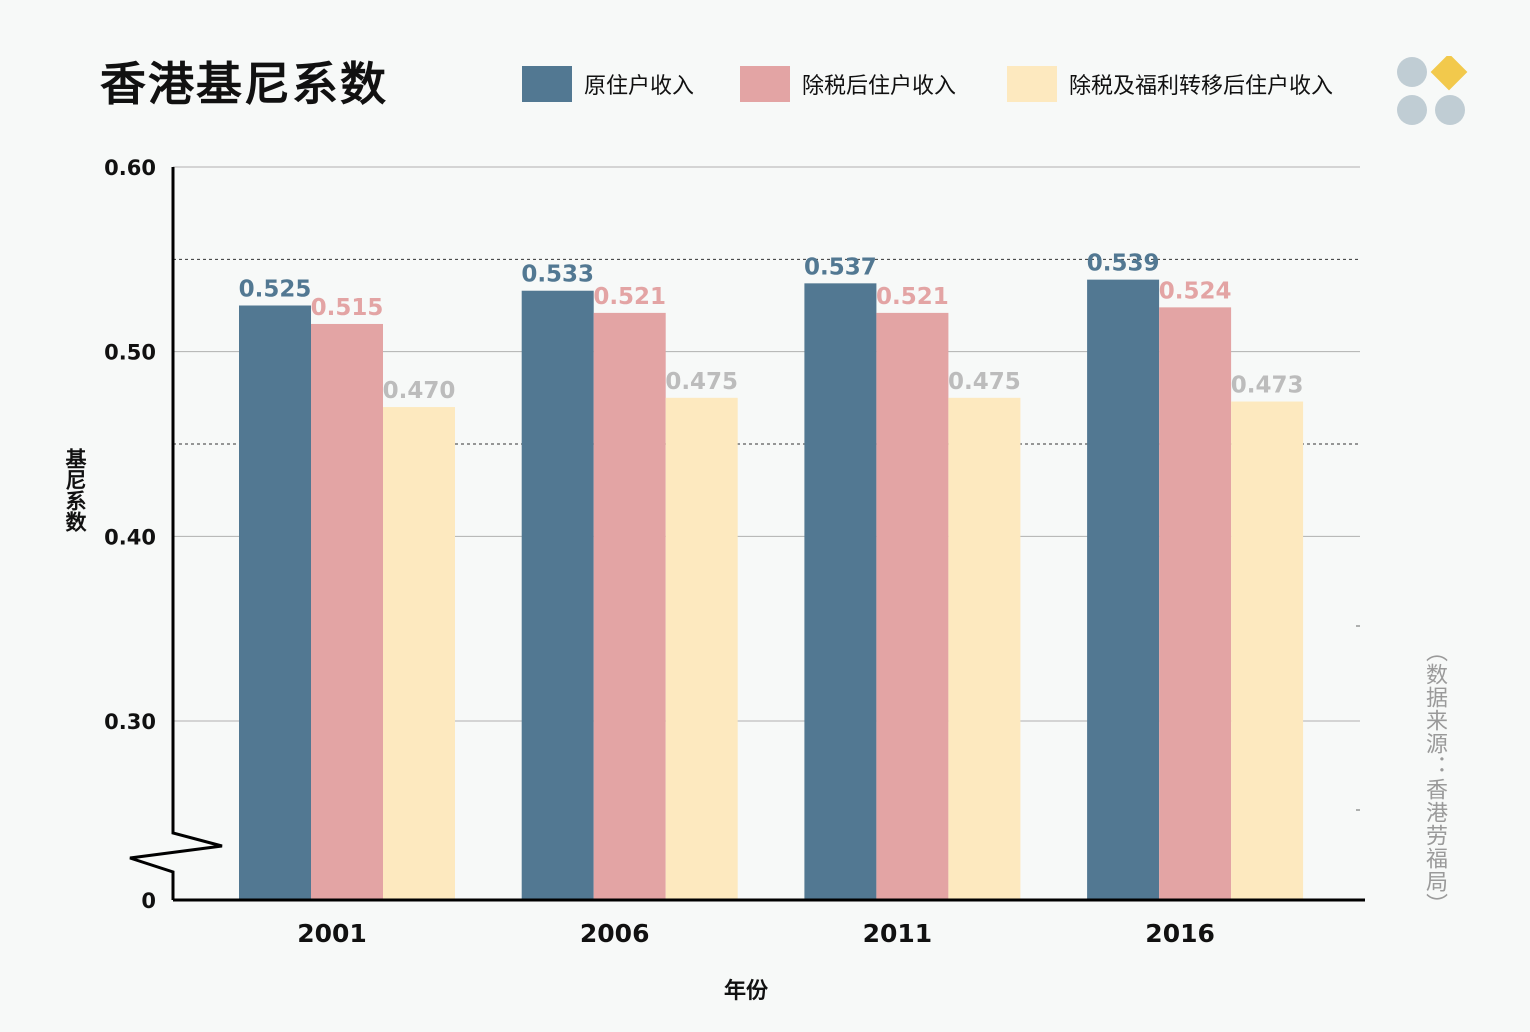  Describe the element at coordinates (148, 901) in the screenshot. I see `y-tick-label: 0` at that location.